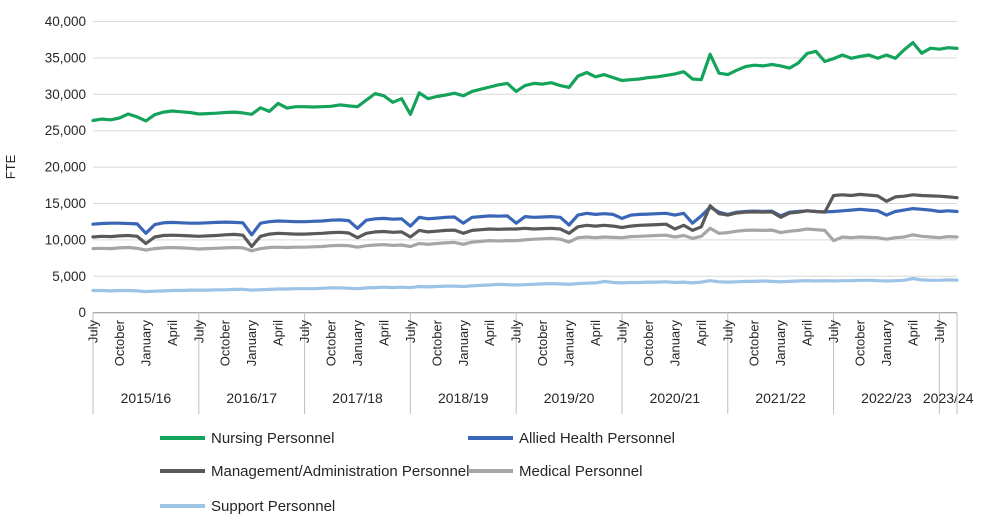 The width and height of the screenshot is (984, 531). Describe the element at coordinates (780, 398) in the screenshot. I see `x-axis-year-label: 2021/22` at that location.